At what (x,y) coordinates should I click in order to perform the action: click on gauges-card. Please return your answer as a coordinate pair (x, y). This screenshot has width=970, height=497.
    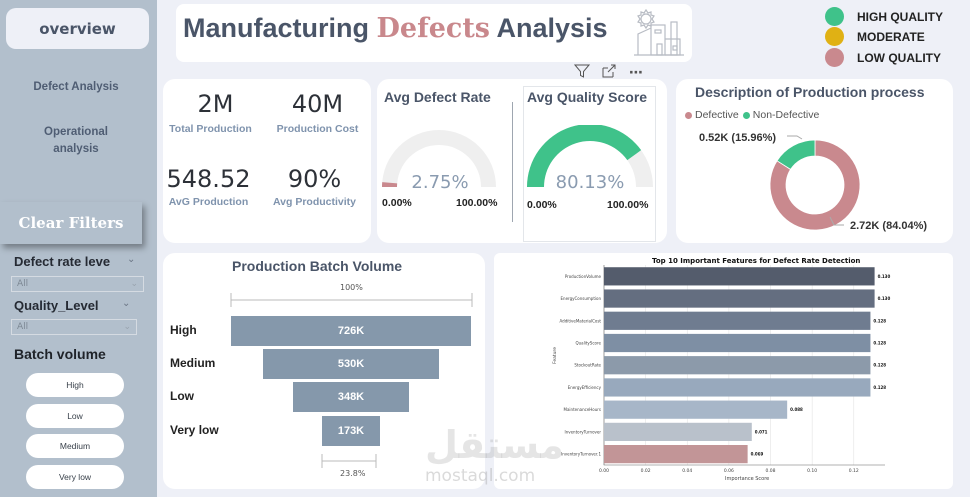
    Looking at the image, I should click on (522, 161).